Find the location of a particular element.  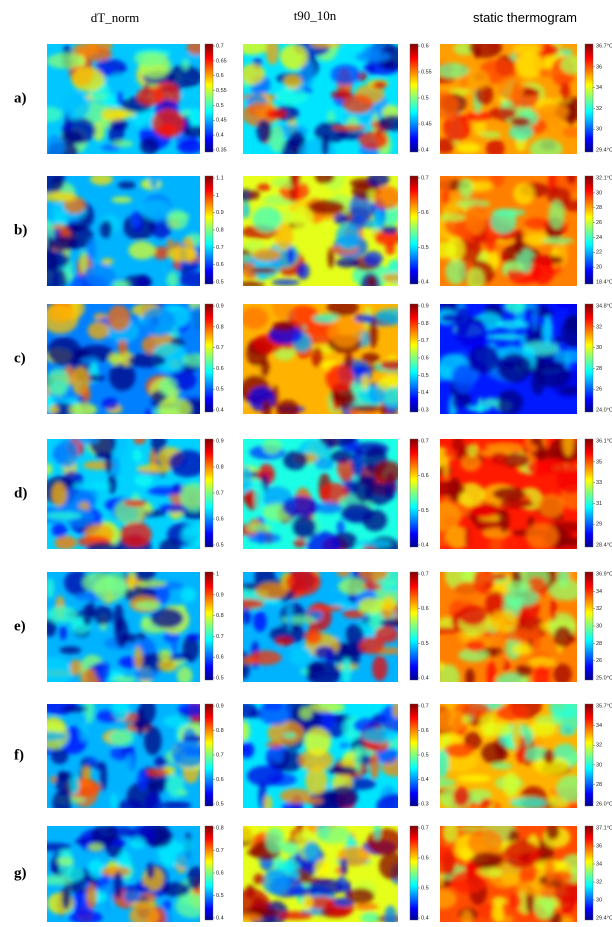

thermal-image is located at coordinates (320, 359).